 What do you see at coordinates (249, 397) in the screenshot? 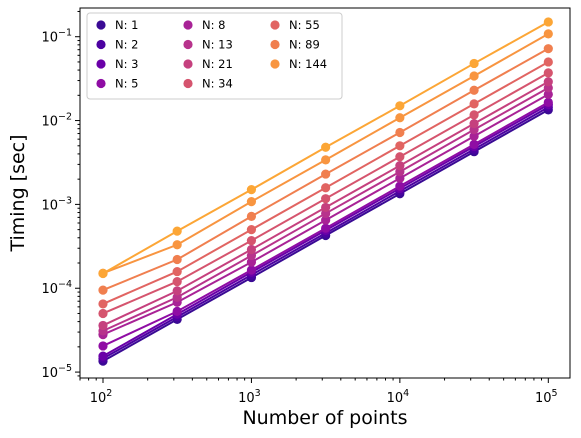
I see `x-tick-label: 10³` at bounding box center [249, 397].